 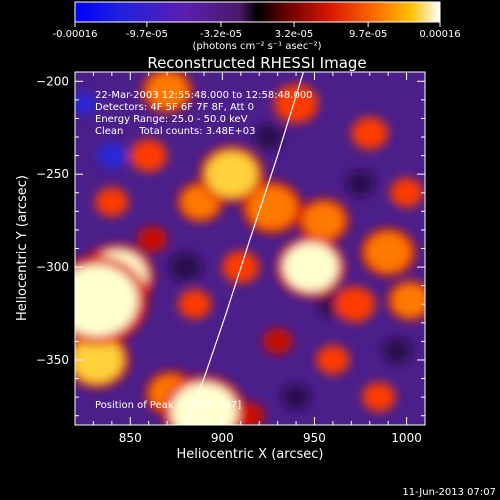 What do you see at coordinates (256, 63) in the screenshot?
I see `chart-title: Reconstructed RHESSI Image` at bounding box center [256, 63].